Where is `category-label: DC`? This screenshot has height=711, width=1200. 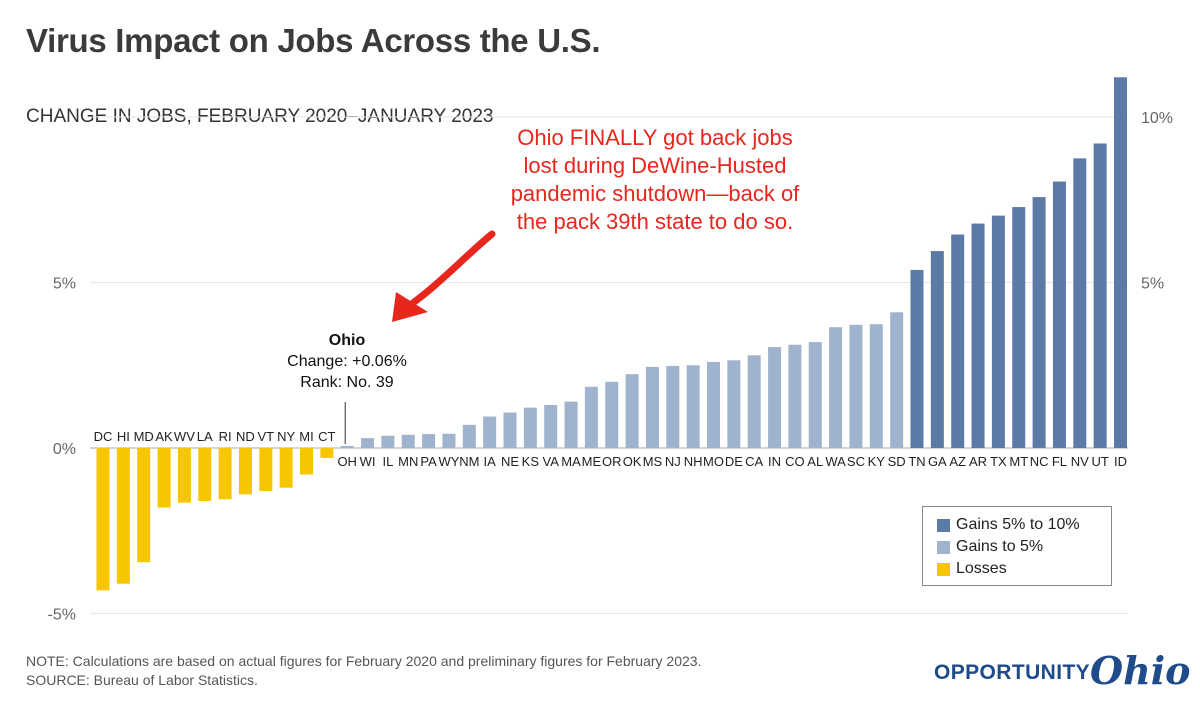 category-label: DC is located at coordinates (103, 436).